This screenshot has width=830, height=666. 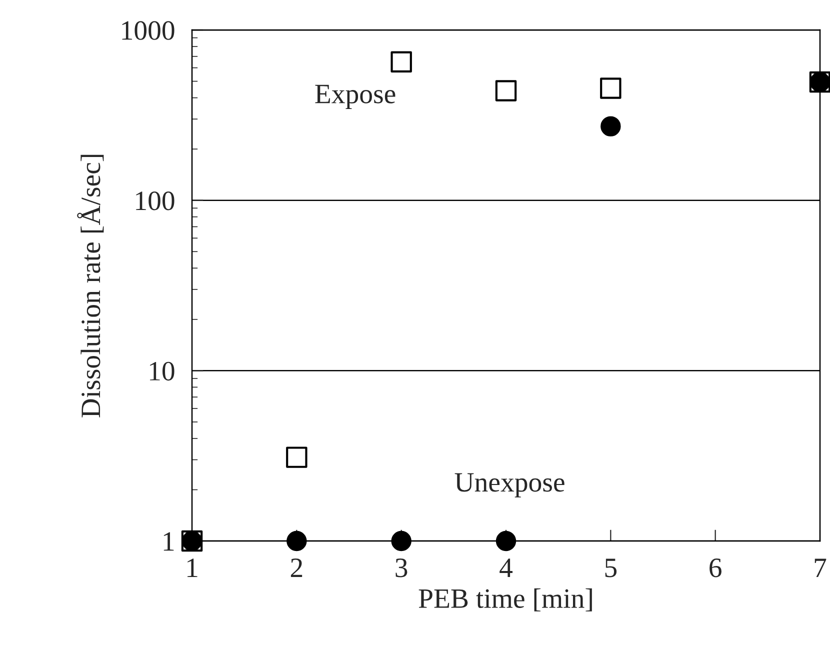 I want to click on y-tick-label: 1, so click(x=169, y=541).